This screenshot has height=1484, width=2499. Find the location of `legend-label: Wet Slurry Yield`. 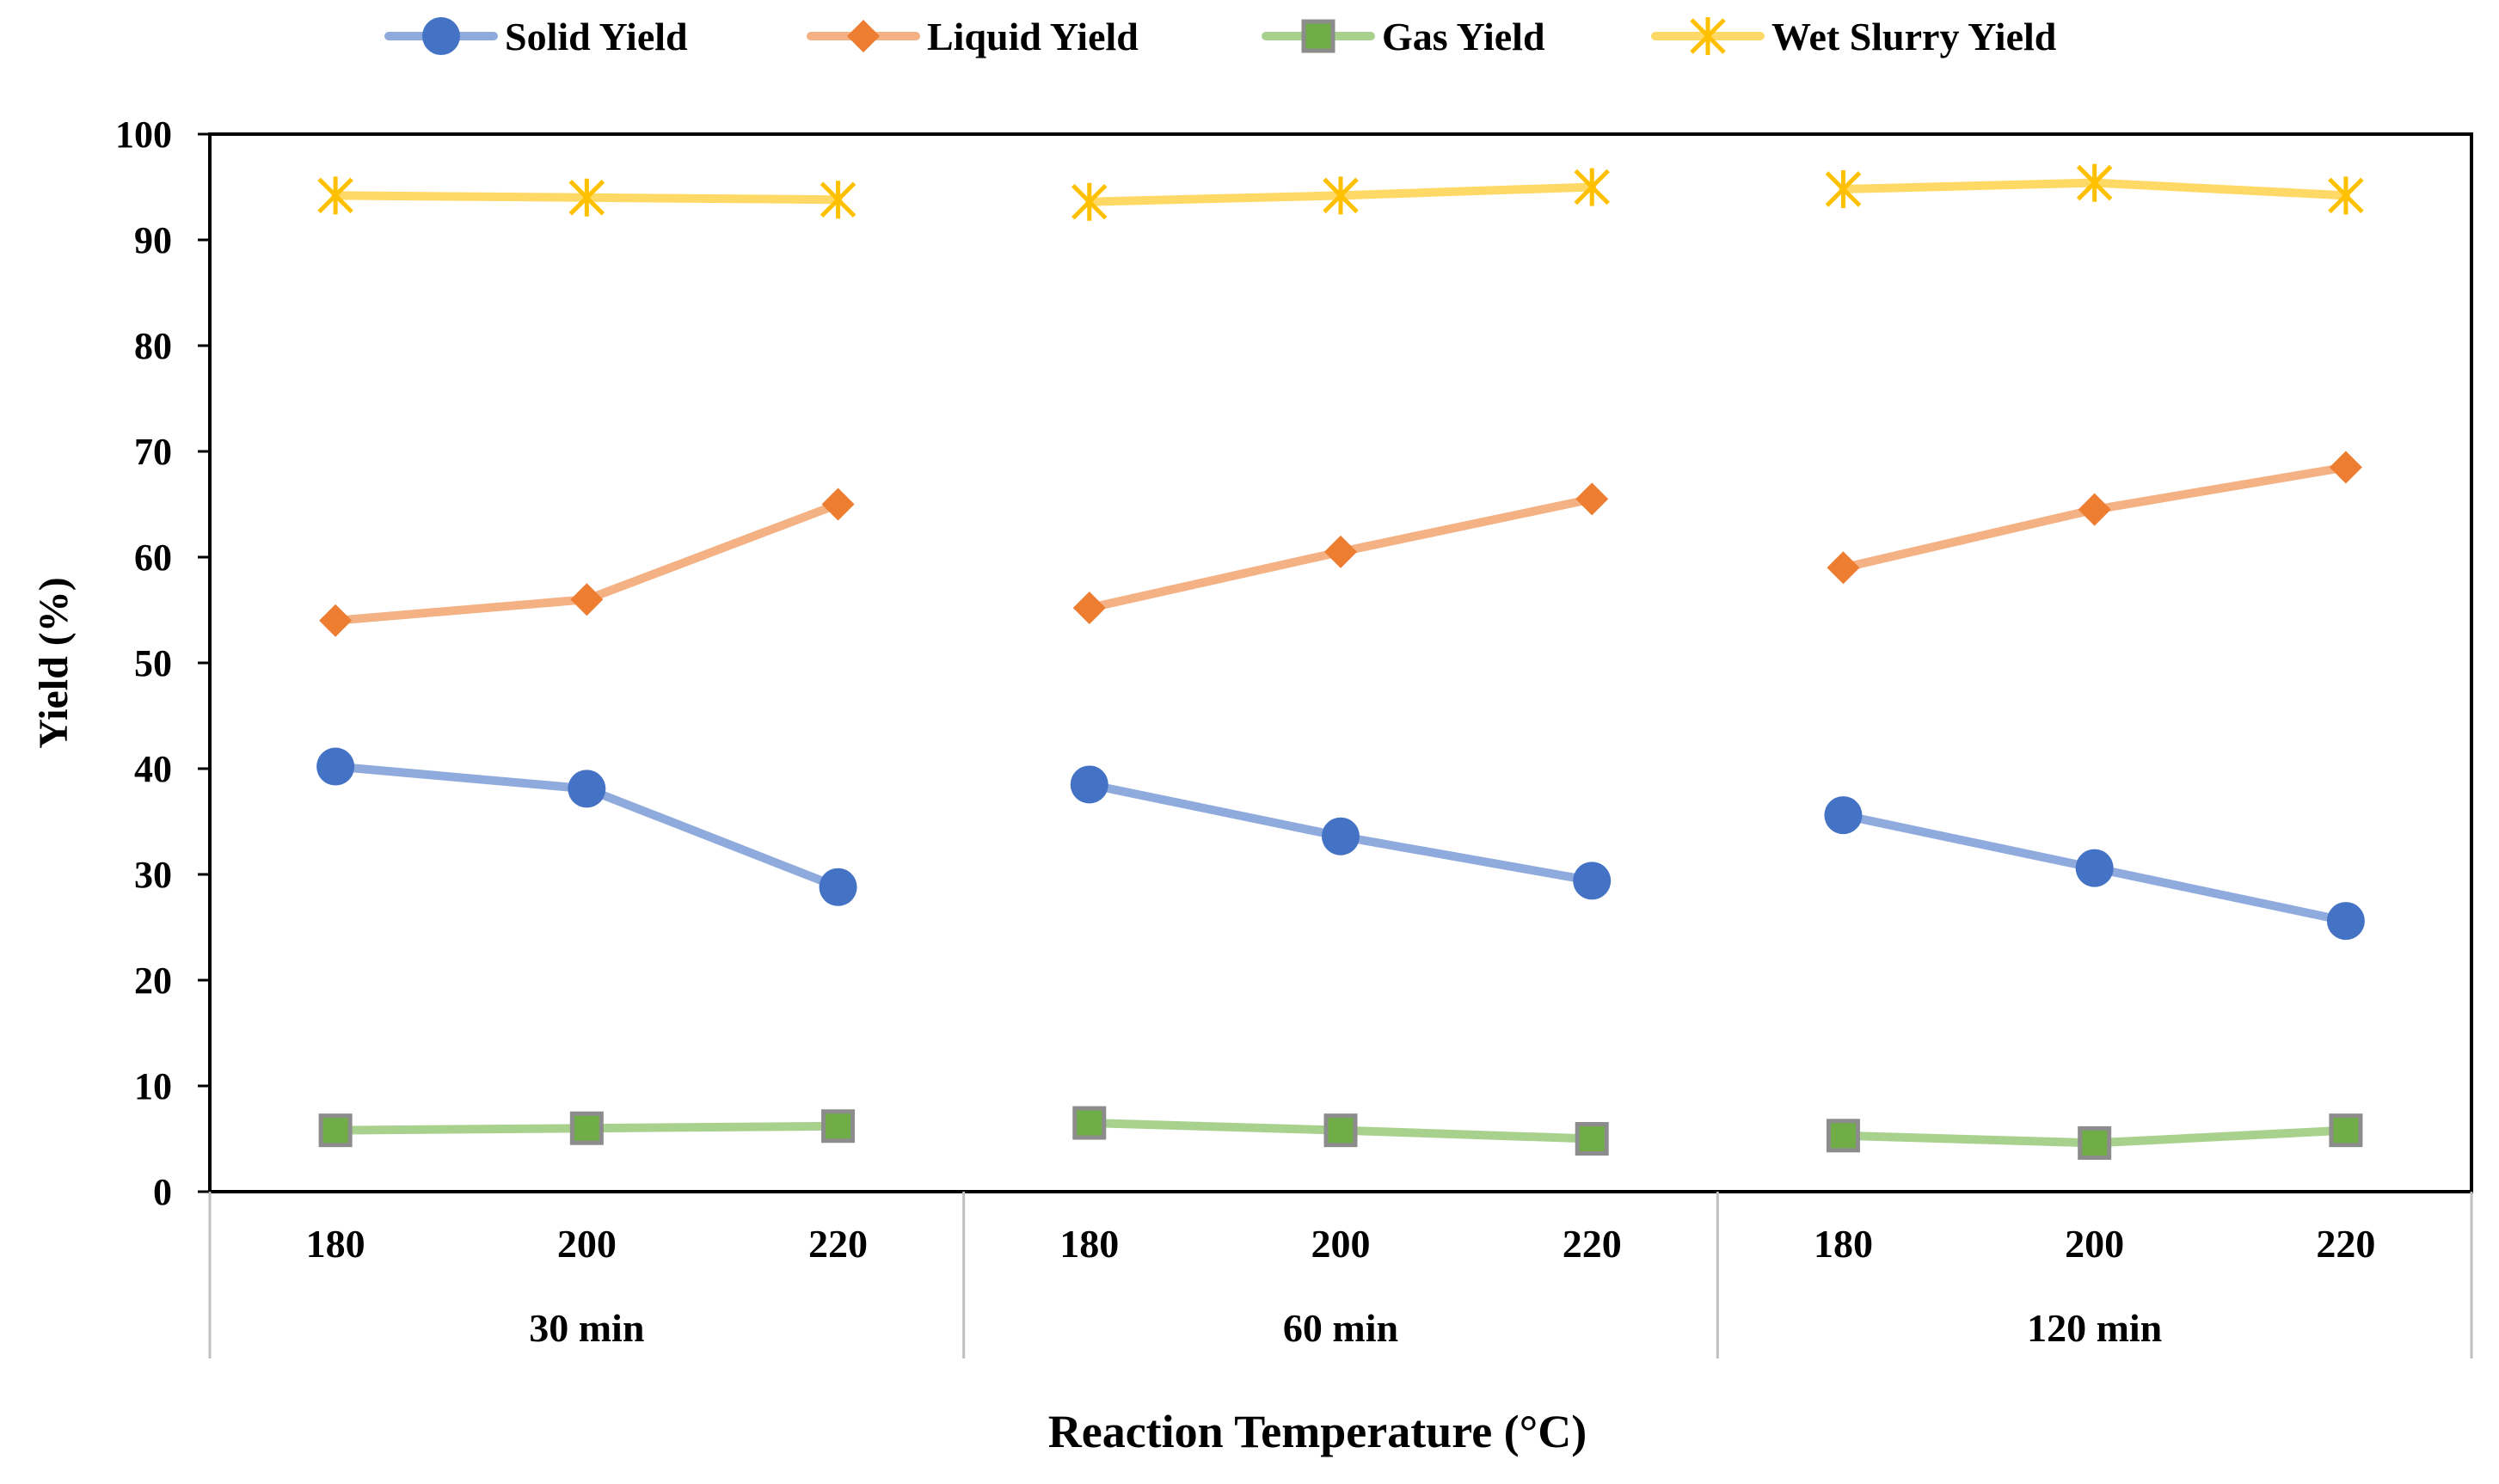

legend-label: Wet Slurry Yield is located at coordinates (1914, 36).